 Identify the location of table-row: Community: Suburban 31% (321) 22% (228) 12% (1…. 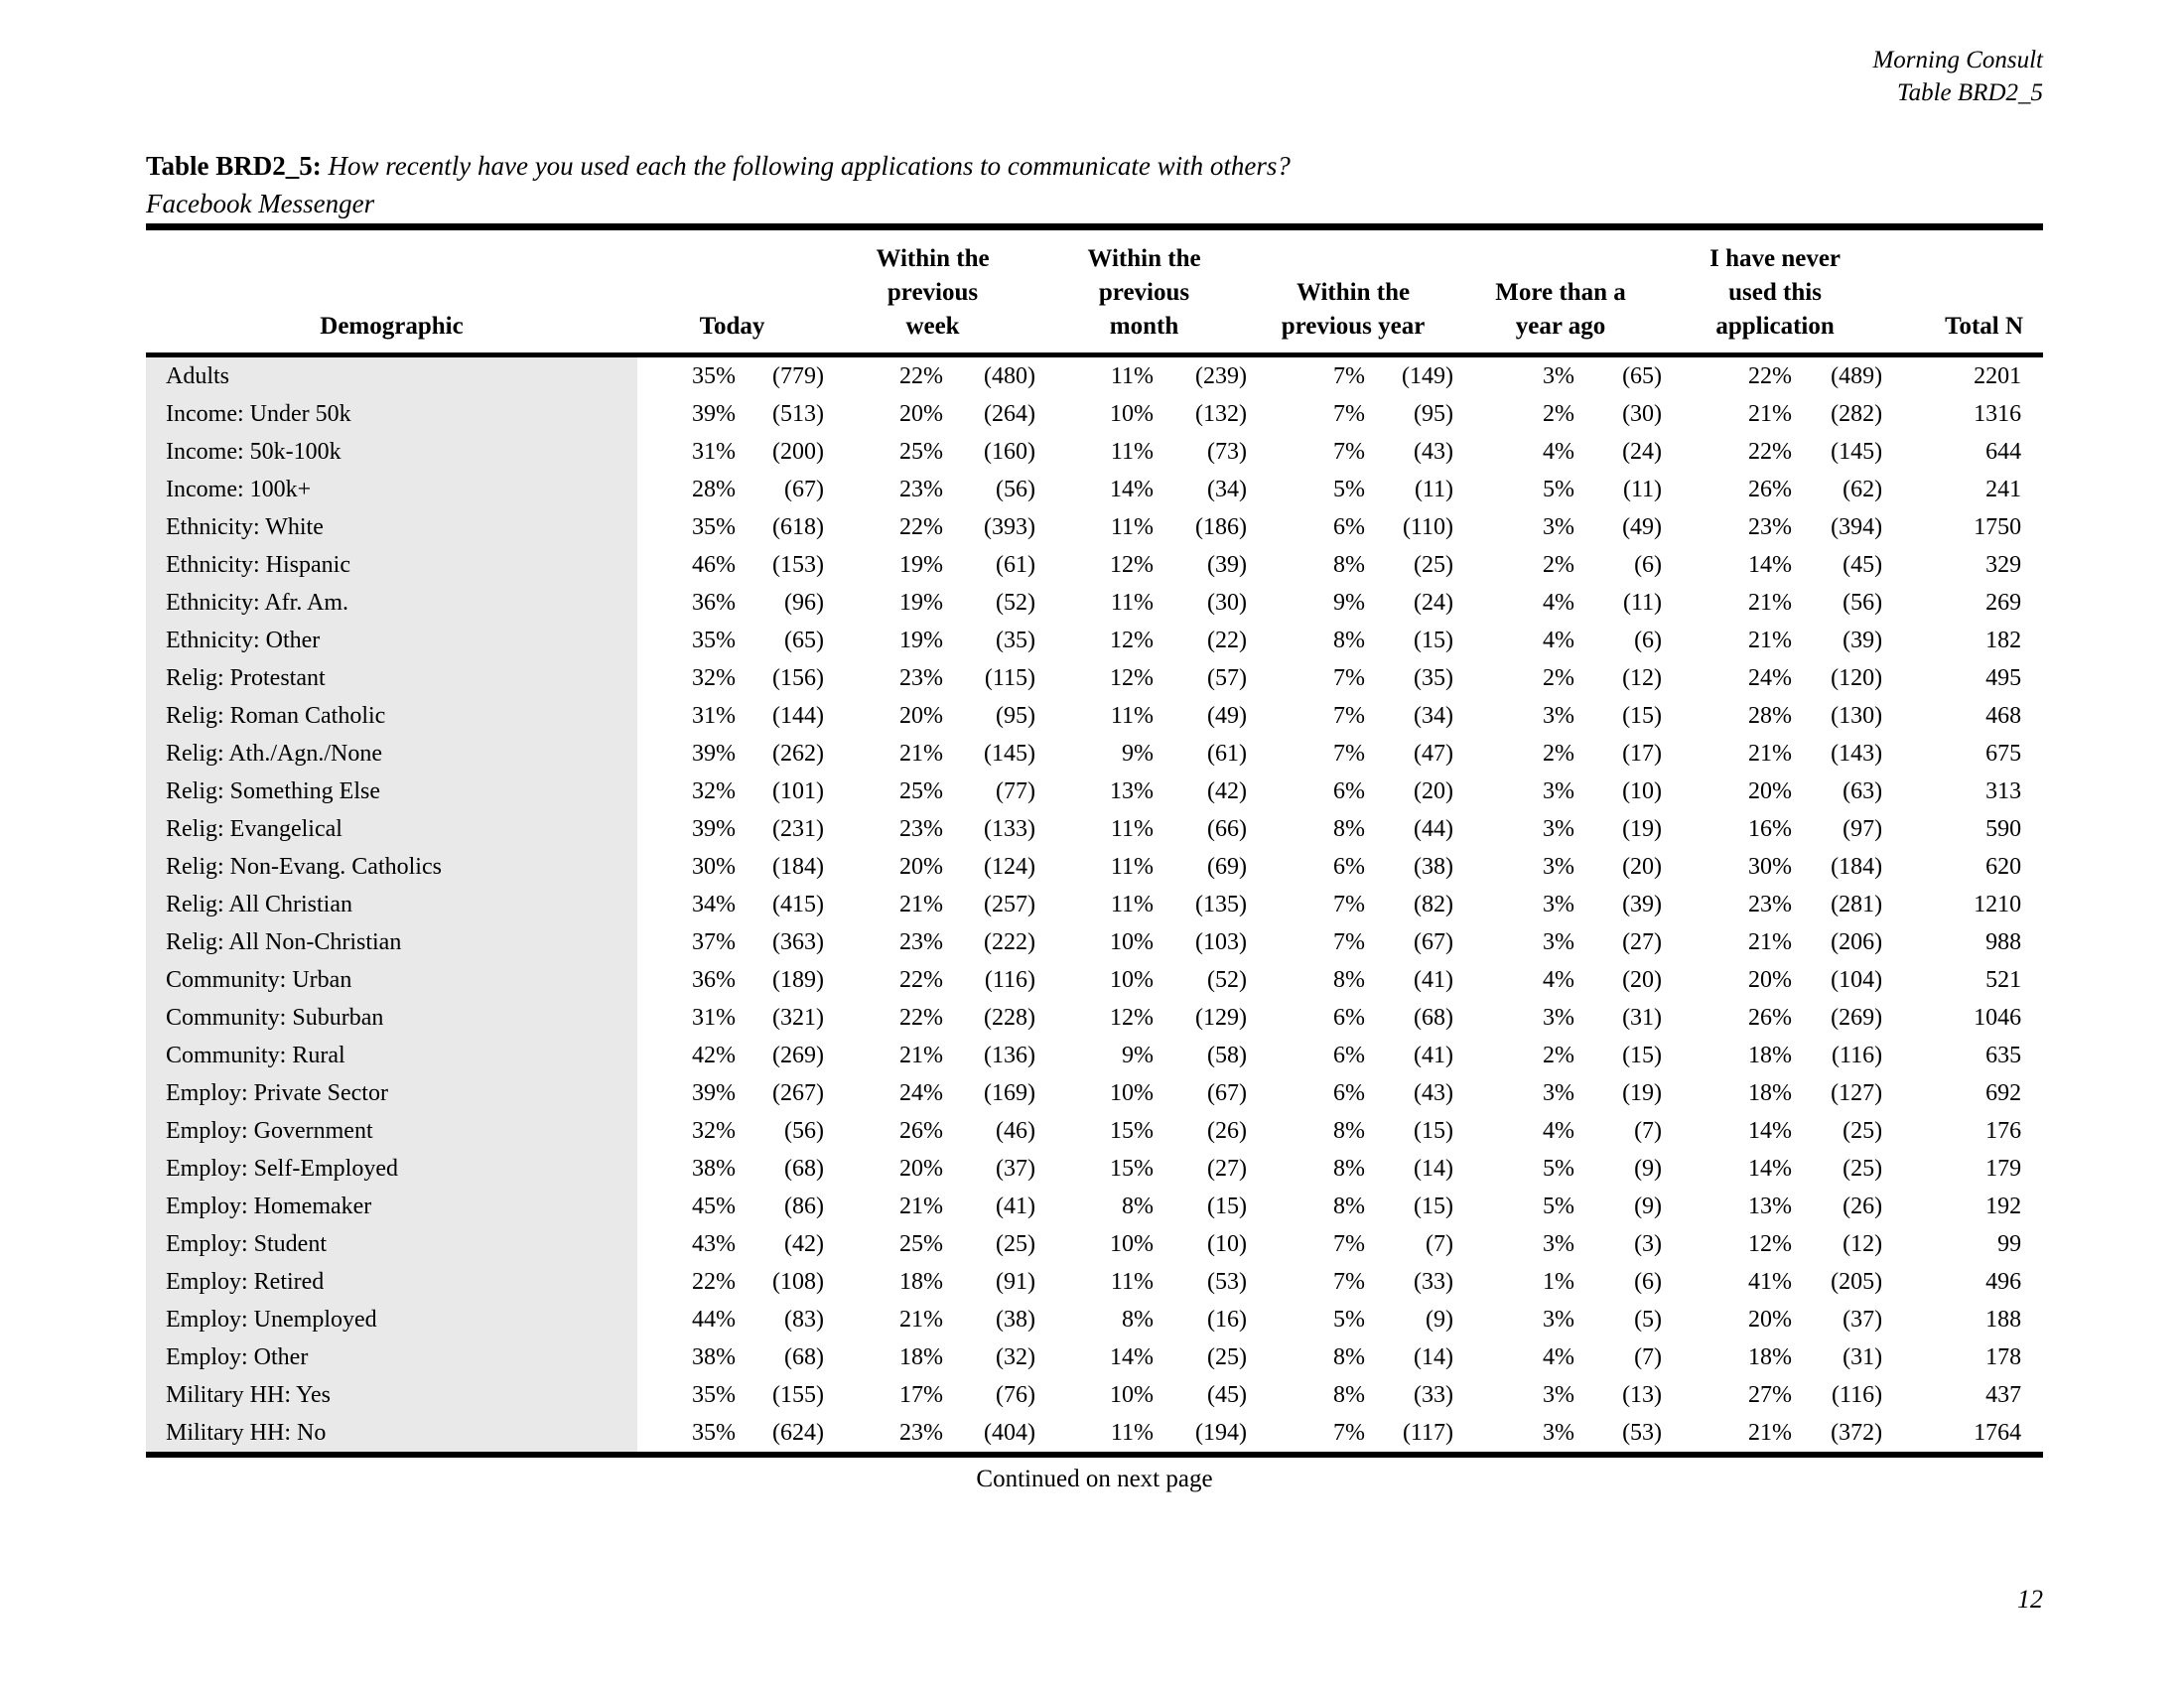
(1094, 1018).